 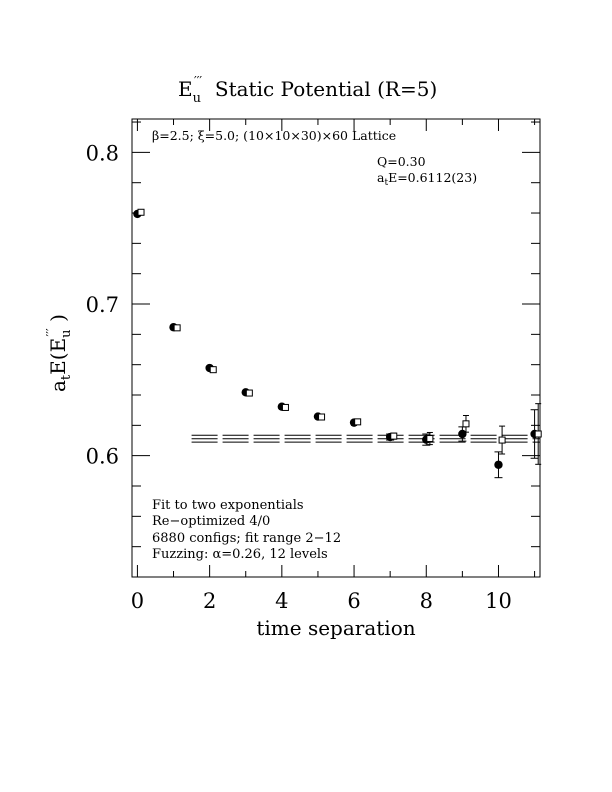 What do you see at coordinates (211, 521) in the screenshot?
I see `info-line-2: Re−optimized 4/0` at bounding box center [211, 521].